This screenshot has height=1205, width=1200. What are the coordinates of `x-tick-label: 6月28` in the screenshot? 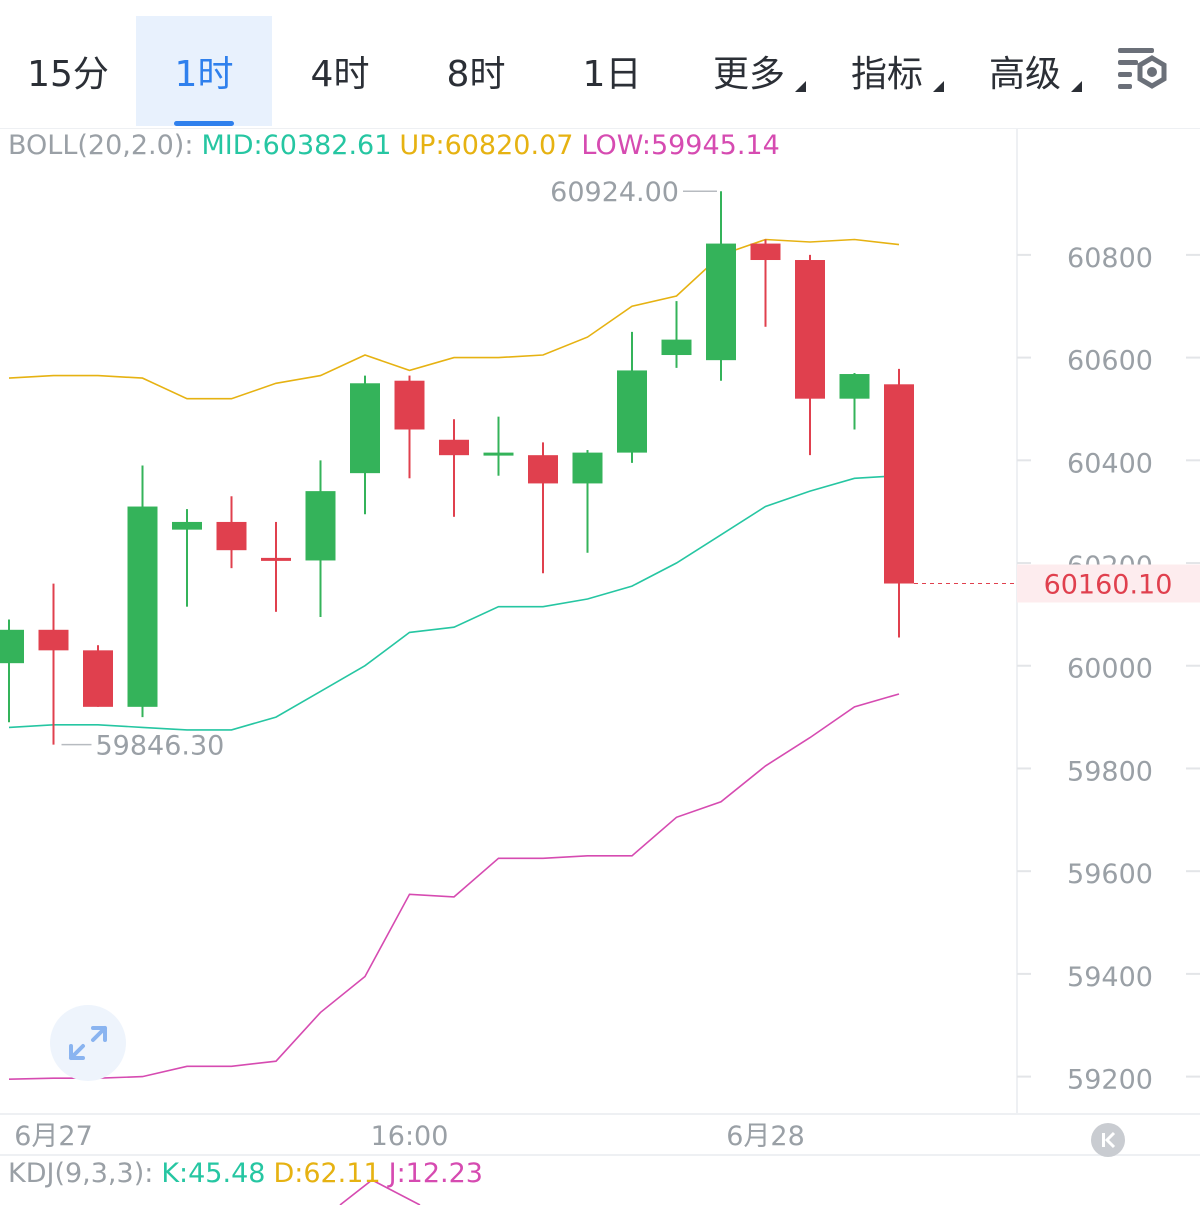 It's located at (765, 1136).